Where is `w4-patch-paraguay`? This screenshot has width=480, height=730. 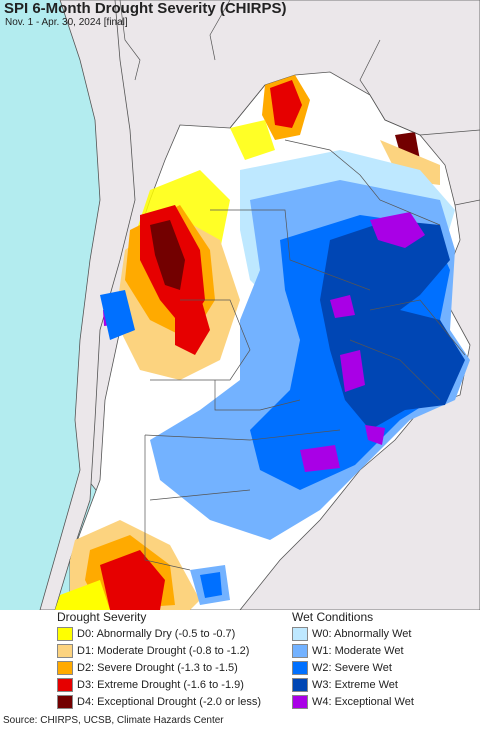
w4-patch-paraguay is located at coordinates (397, 230).